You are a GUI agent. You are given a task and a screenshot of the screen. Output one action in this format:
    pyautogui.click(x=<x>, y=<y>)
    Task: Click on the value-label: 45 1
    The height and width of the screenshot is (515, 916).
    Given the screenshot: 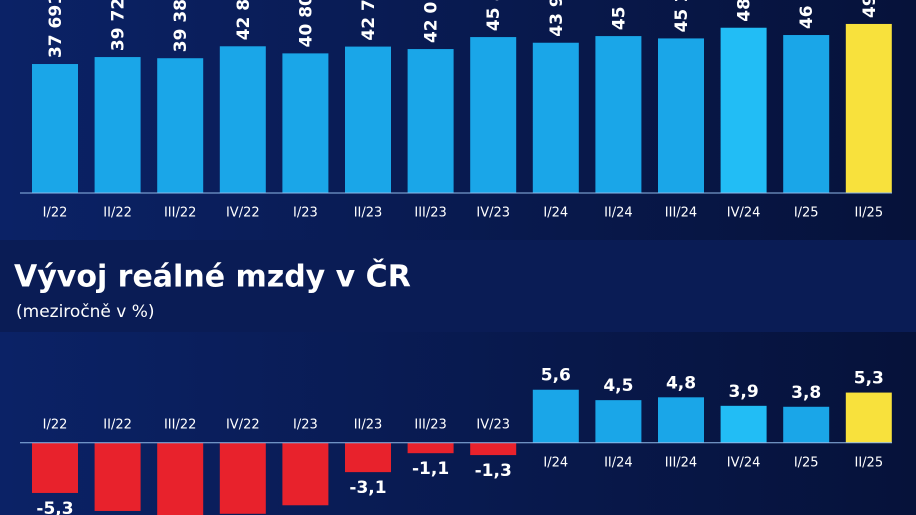 What is the action you would take?
    pyautogui.click(x=682, y=16)
    